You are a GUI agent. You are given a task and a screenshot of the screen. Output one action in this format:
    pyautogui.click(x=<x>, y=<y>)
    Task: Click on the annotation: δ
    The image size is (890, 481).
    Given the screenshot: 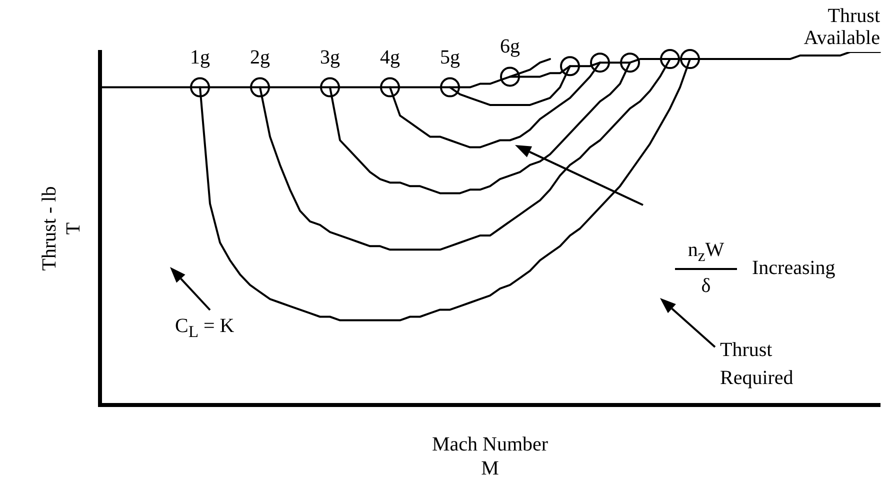 What is the action you would take?
    pyautogui.click(x=706, y=286)
    